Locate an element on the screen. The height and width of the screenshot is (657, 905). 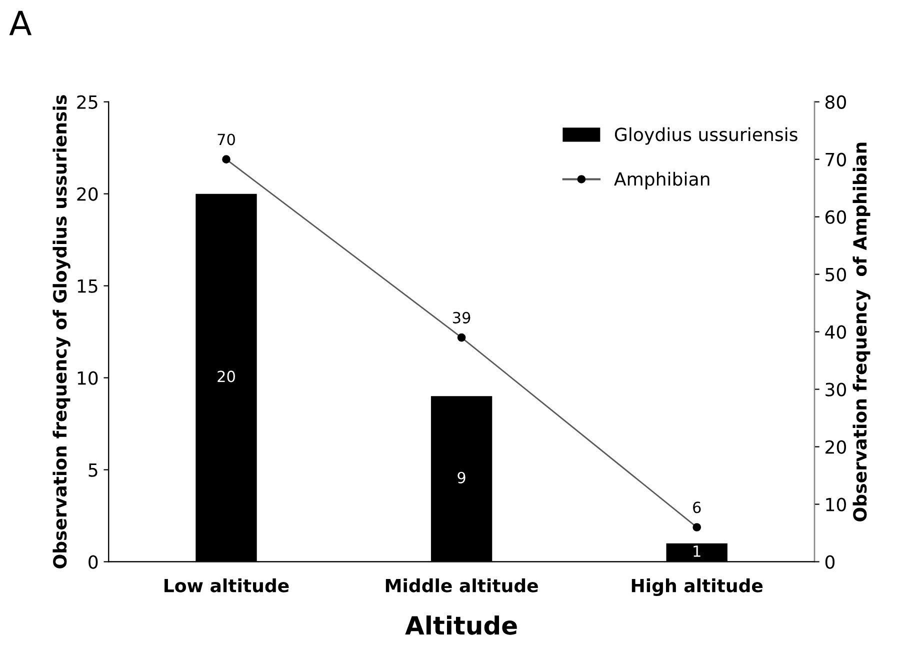
y2-tick-label: 60 is located at coordinates (835, 217).